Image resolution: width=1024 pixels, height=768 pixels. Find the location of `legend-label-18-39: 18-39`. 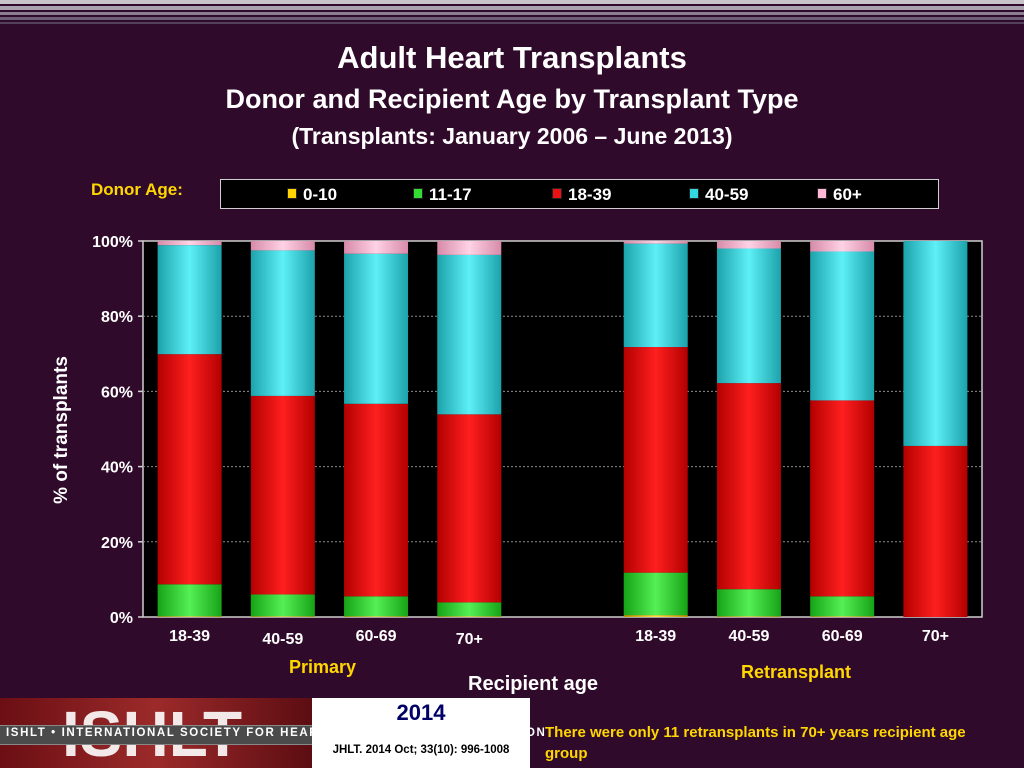

legend-label-18-39: 18-39 is located at coordinates (590, 194).